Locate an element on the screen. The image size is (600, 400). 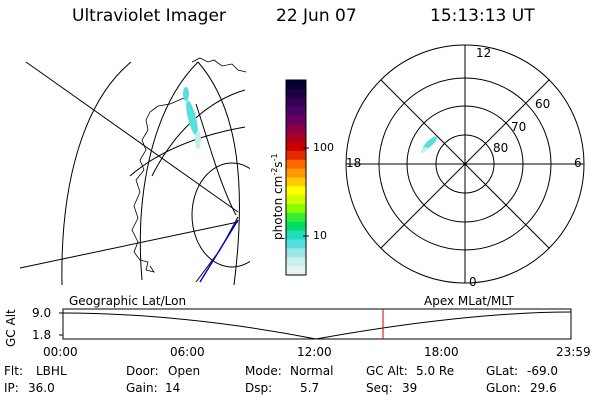
colorbar is located at coordinates (296, 177).